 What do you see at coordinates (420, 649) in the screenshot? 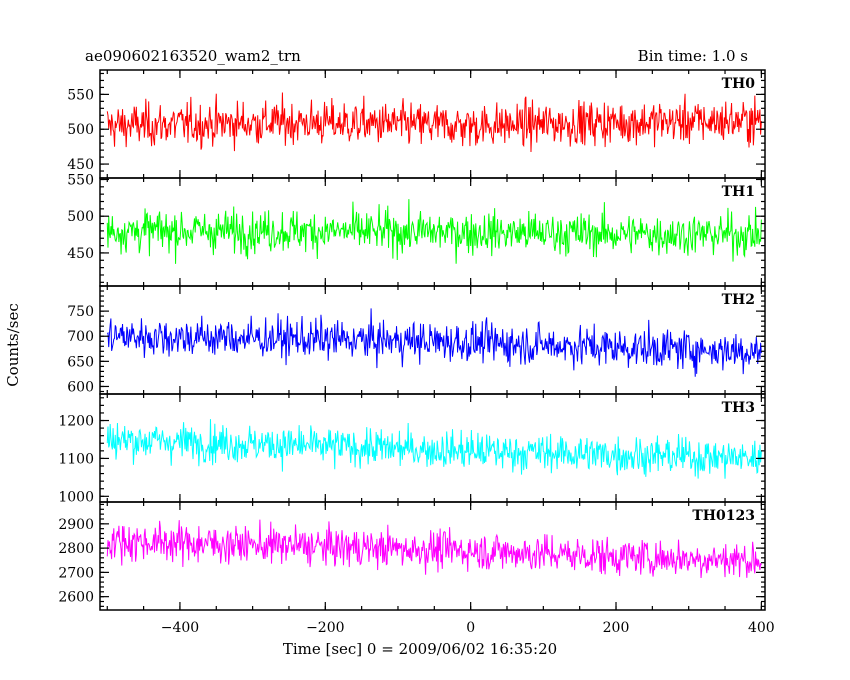
I see `x-axis-label: Time [sec] 0 = 2009/06/02 16:35:20` at bounding box center [420, 649].